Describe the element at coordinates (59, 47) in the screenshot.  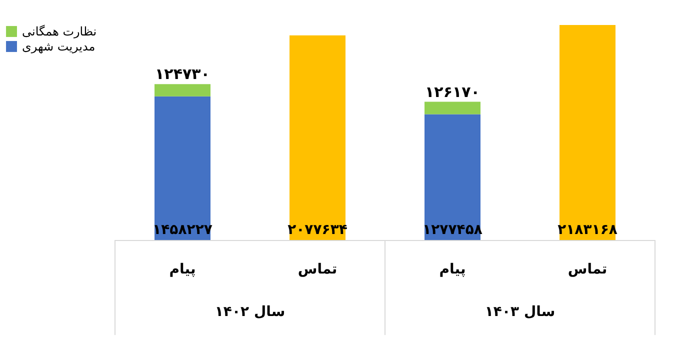
I see `legend-label: مدیریت شهری` at that location.